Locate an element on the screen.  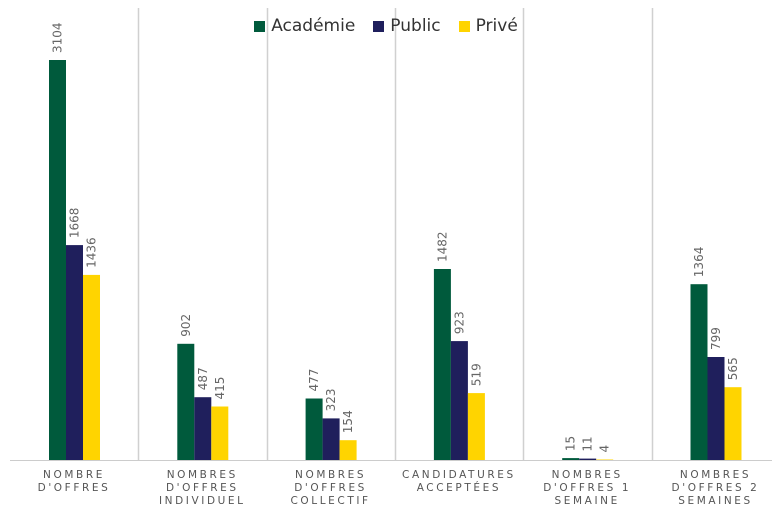
value-label-0-2: 1436 is located at coordinates (92, 252).